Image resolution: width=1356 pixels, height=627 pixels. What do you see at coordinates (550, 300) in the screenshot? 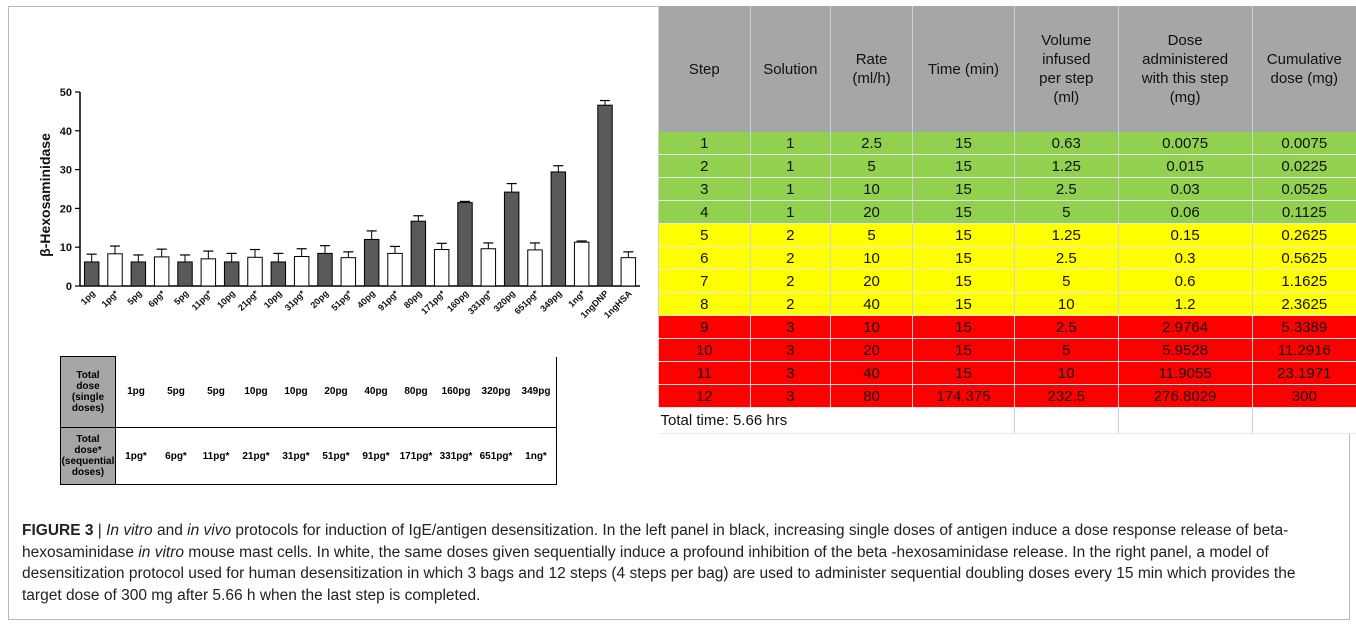
I see `x-tick-label: 349pg` at bounding box center [550, 300].